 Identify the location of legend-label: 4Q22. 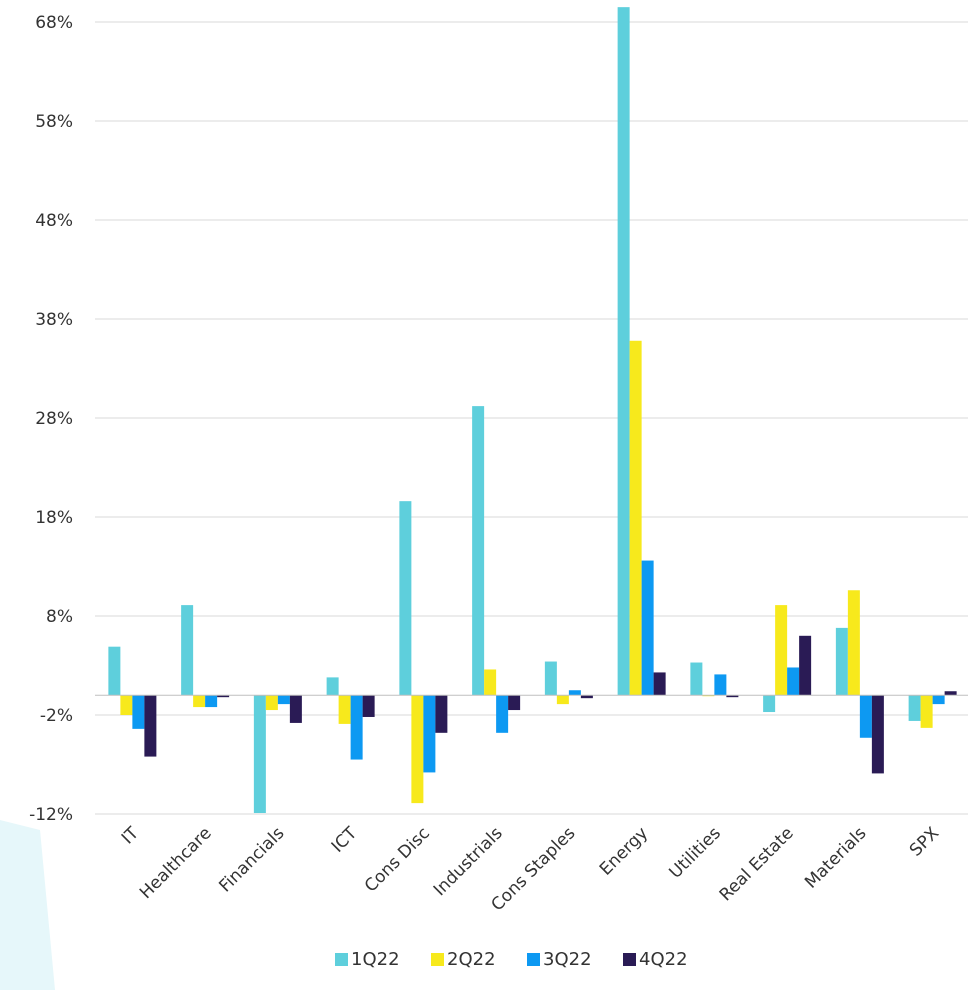
(663, 959).